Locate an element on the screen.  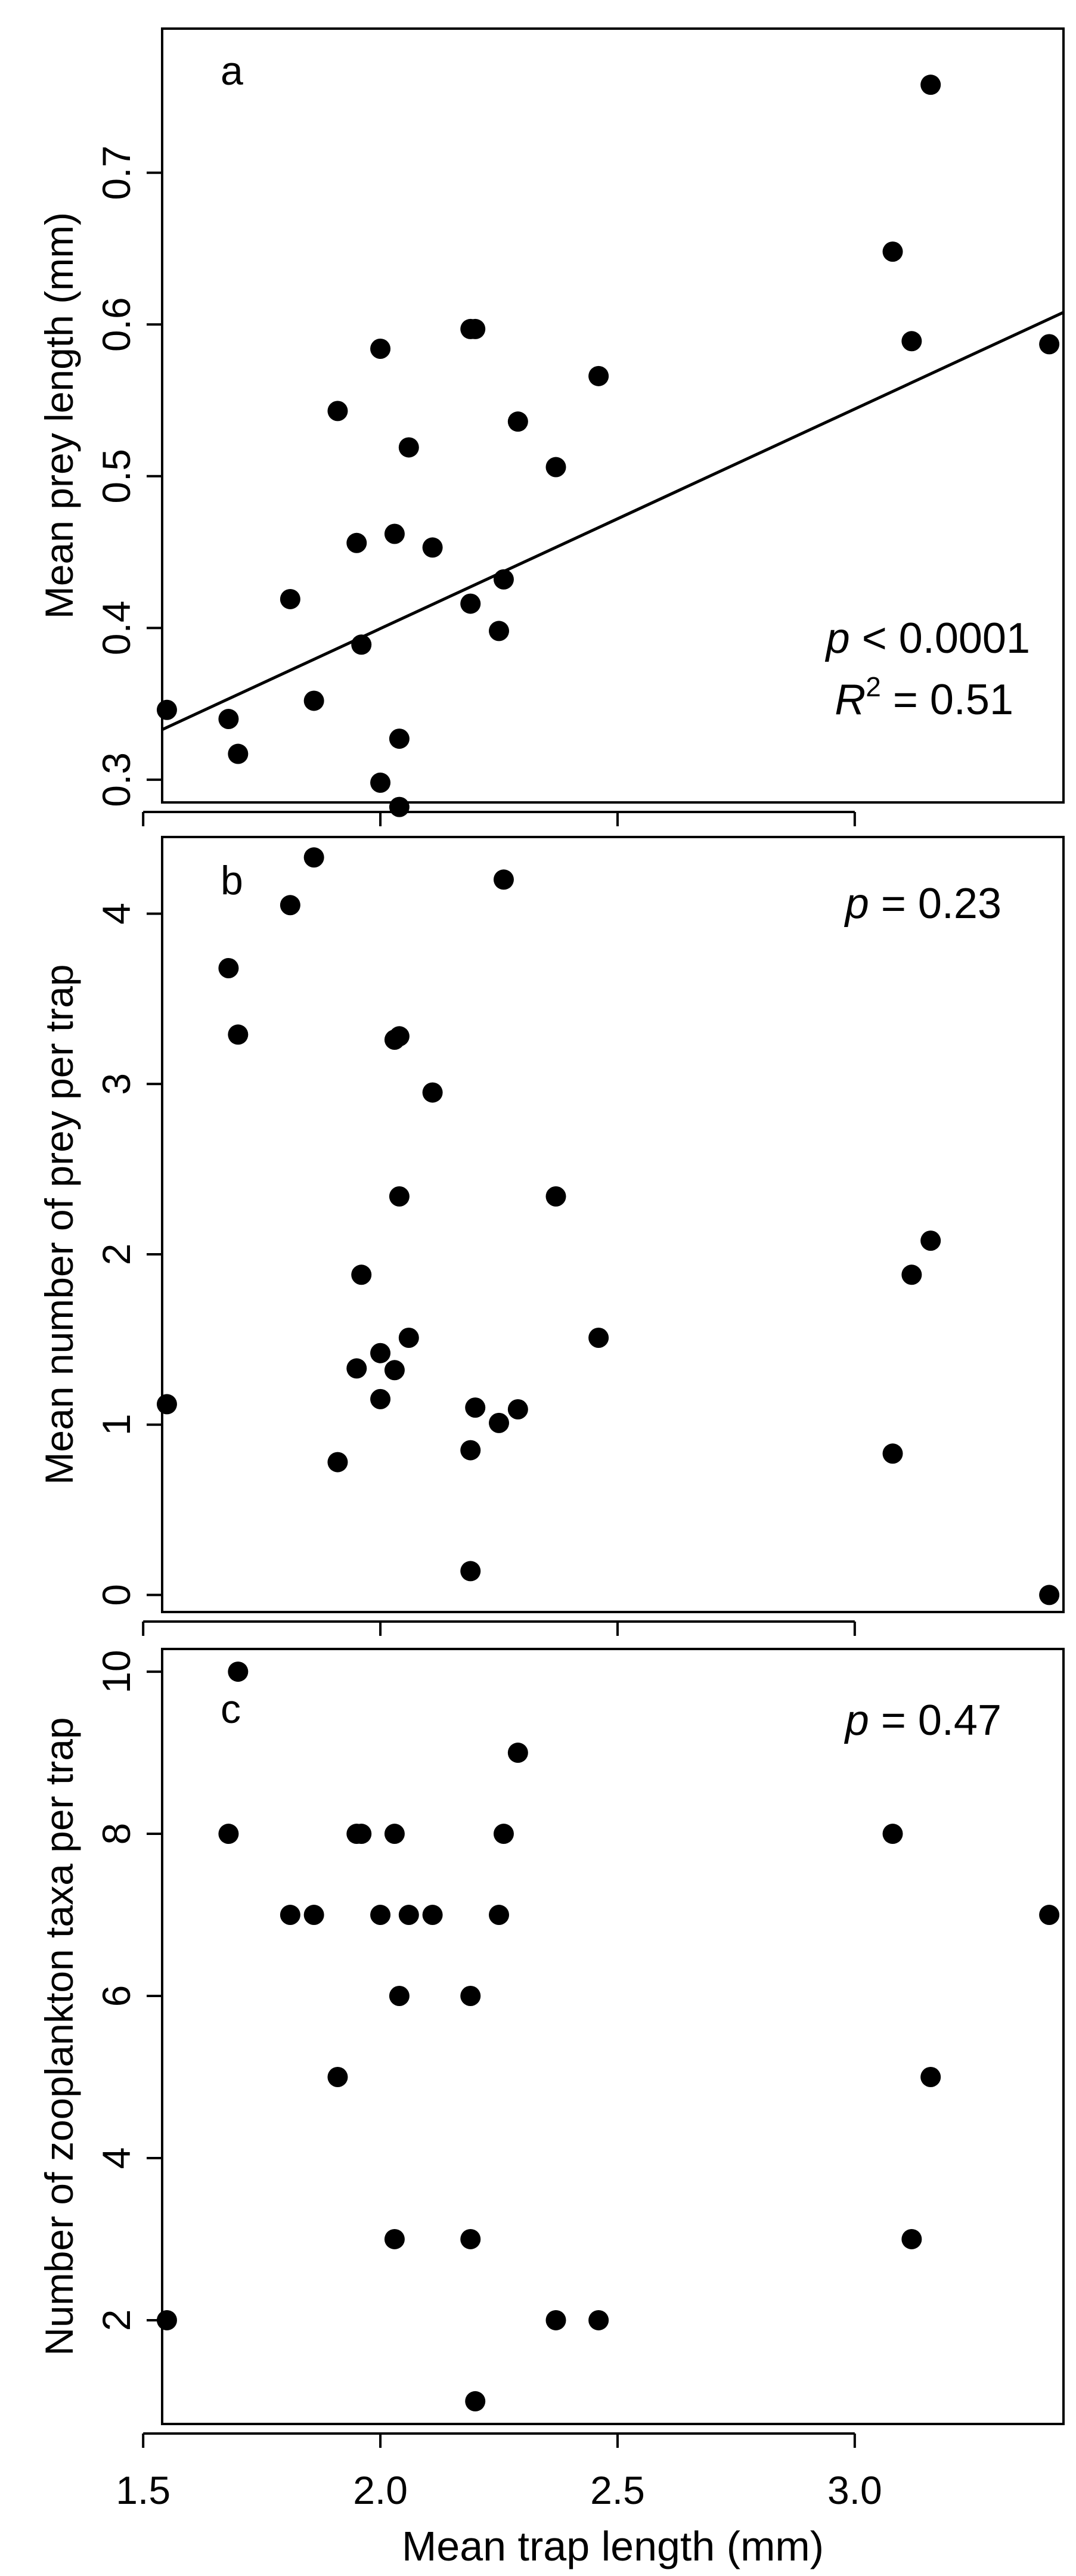
panel-b-x-ticks is located at coordinates (499, 1628).